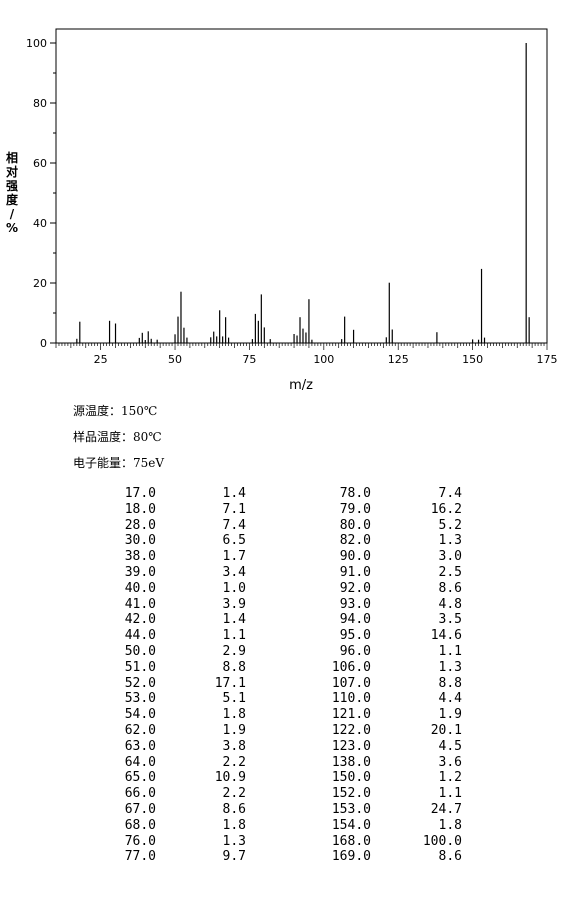 The height and width of the screenshot is (906, 570). Describe the element at coordinates (115, 411) in the screenshot. I see `source-temperature: 源温度：150℃` at that location.